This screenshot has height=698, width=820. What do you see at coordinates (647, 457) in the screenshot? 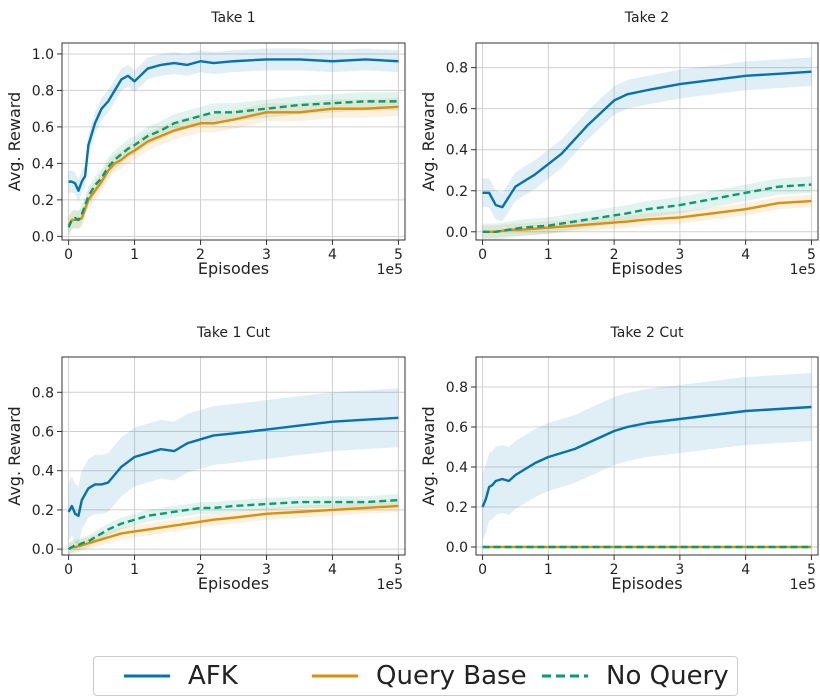
I see `band-afk` at bounding box center [647, 457].